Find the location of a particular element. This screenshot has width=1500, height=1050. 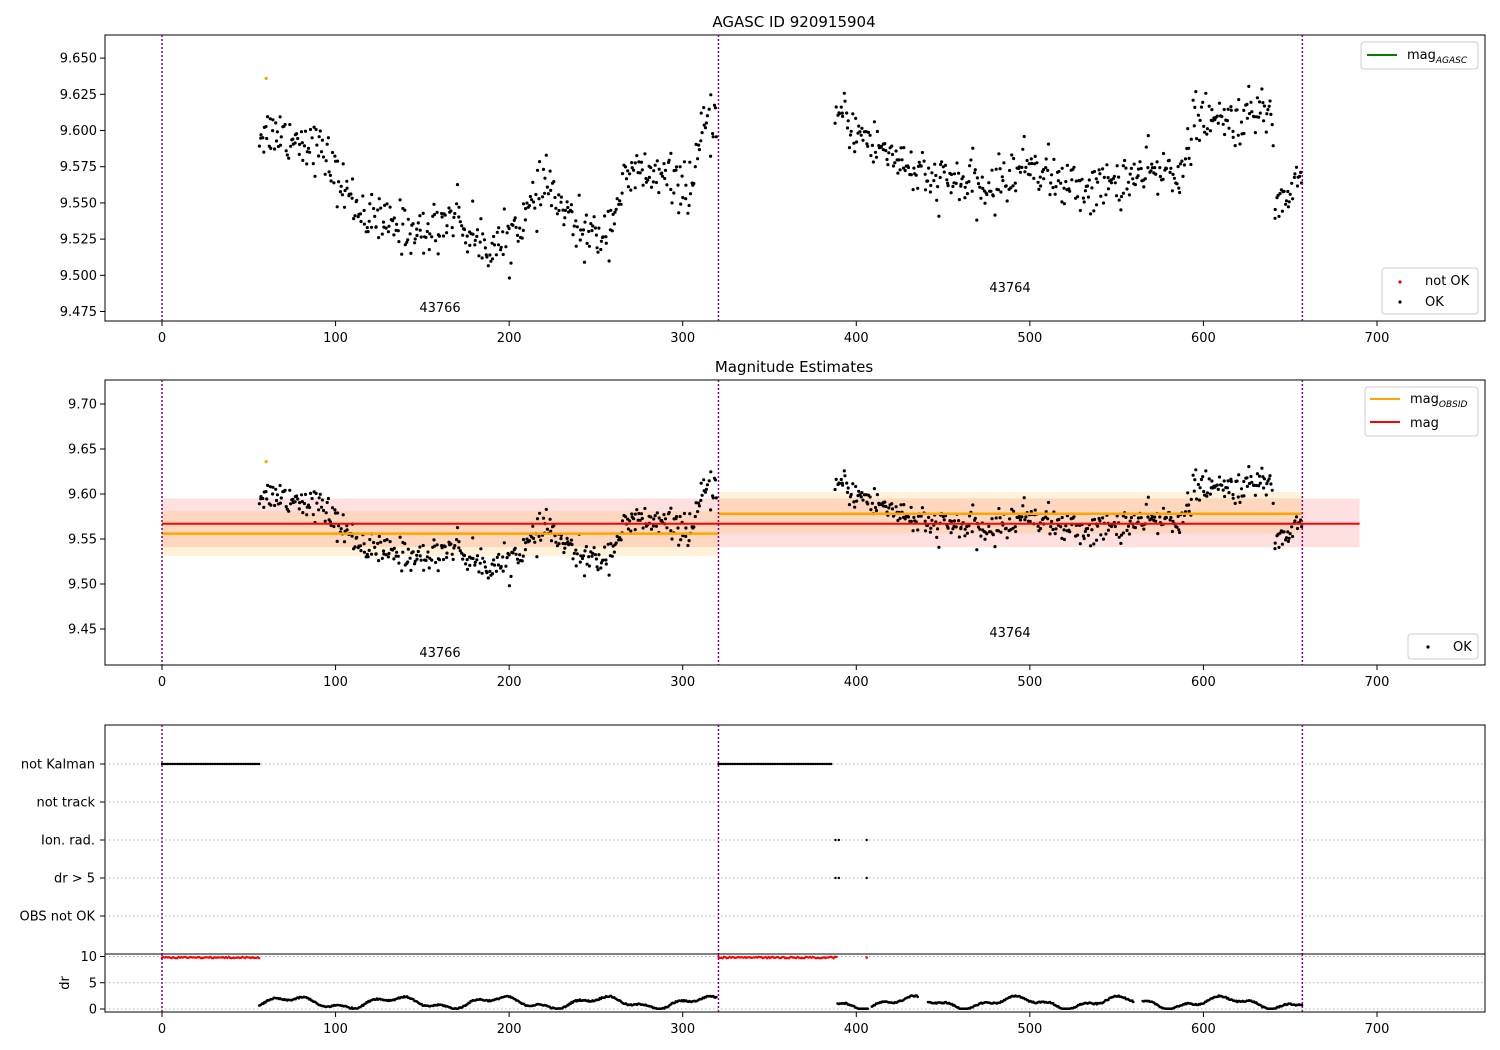

panel2-title: Magnitude Estimates is located at coordinates (794, 367).